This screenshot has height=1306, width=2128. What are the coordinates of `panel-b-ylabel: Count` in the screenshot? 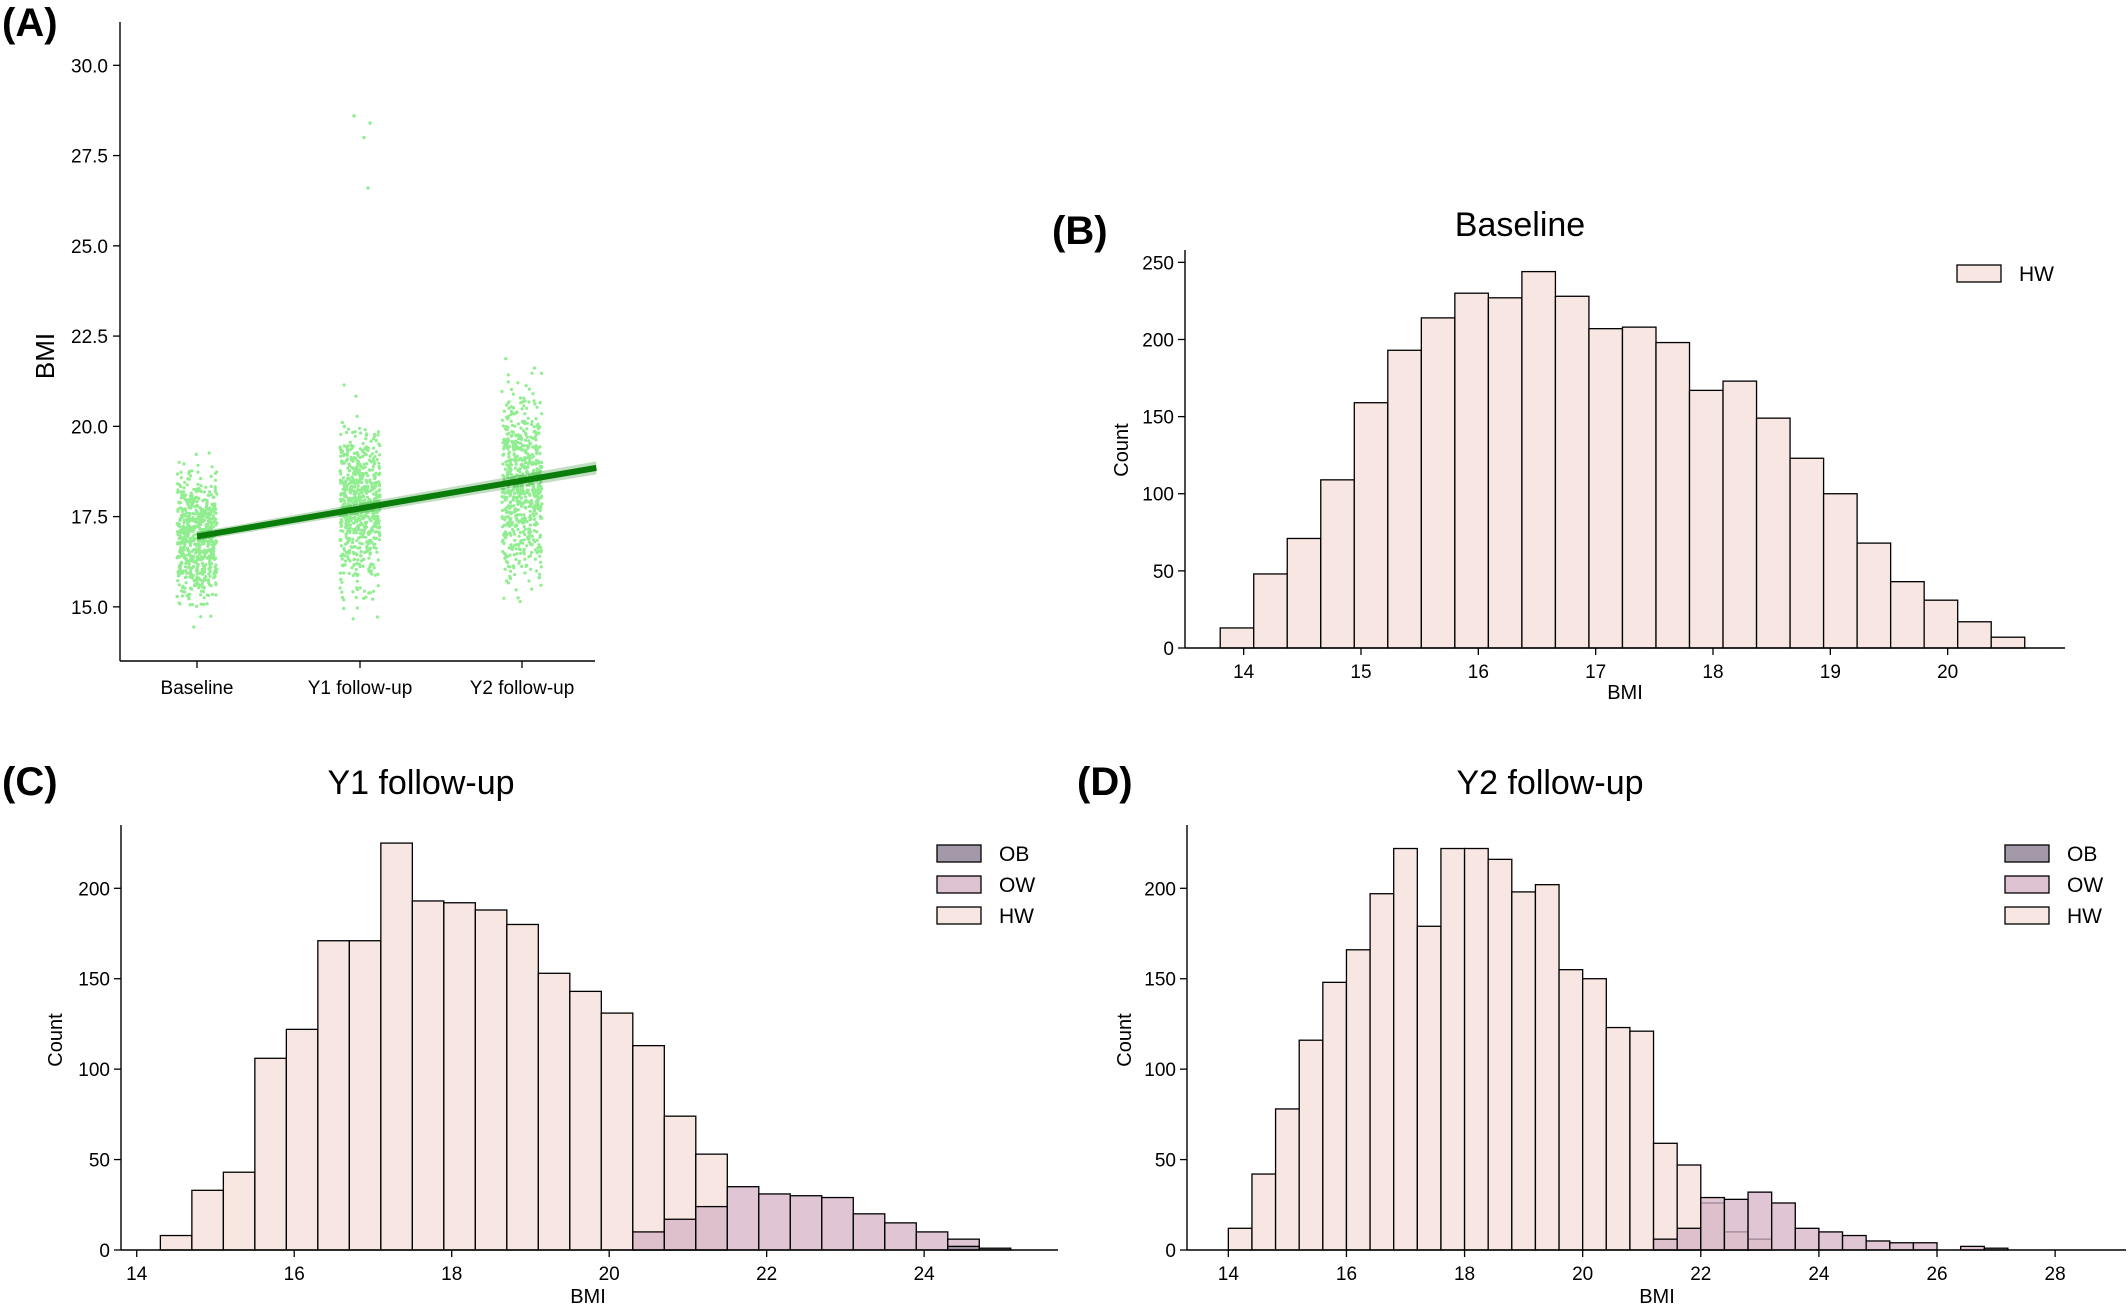 It's located at (1122, 450).